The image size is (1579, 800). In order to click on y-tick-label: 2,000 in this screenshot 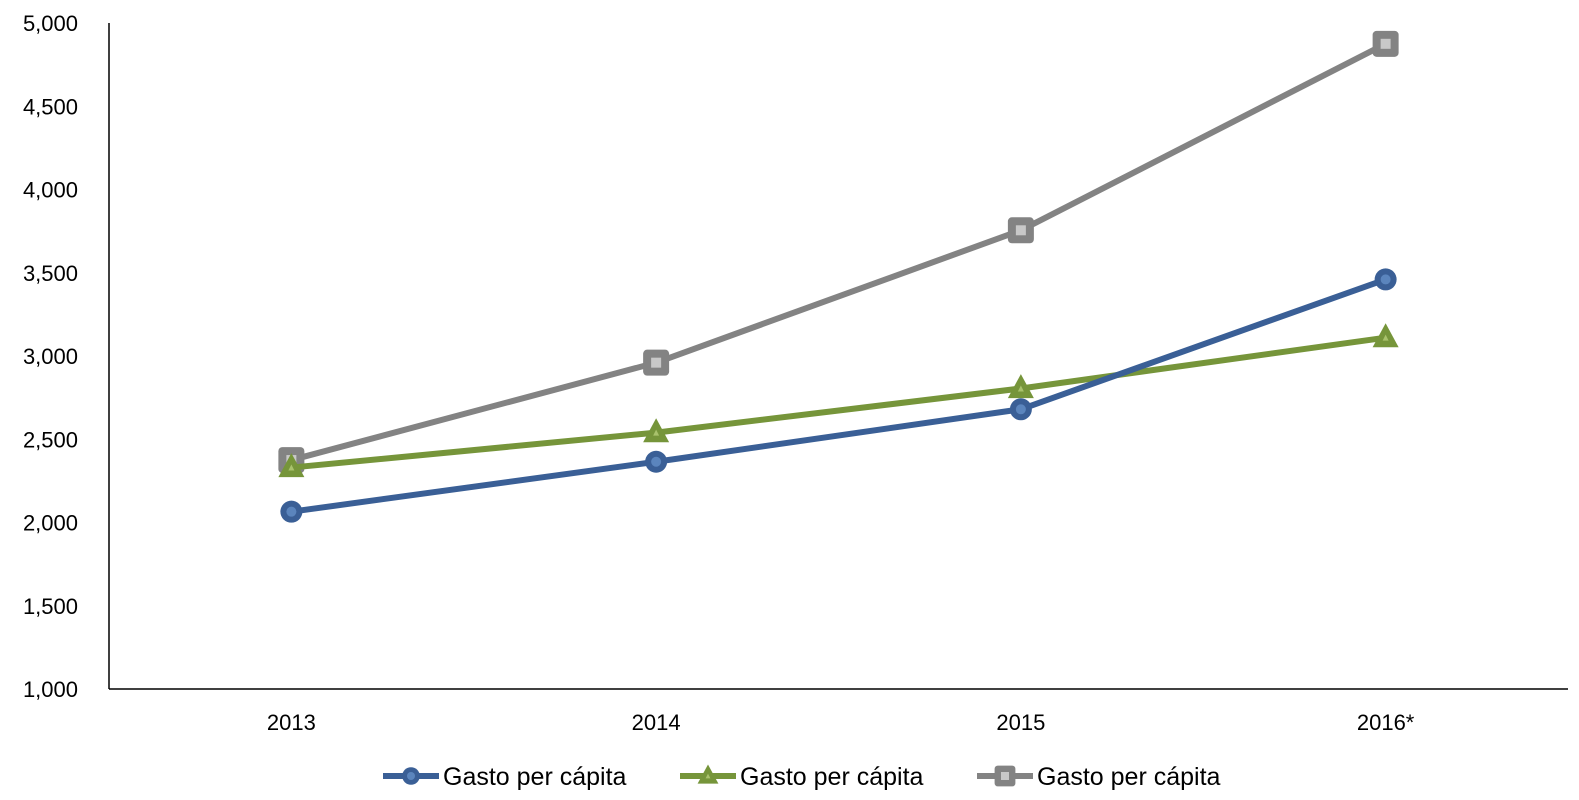, I will do `click(50, 523)`.